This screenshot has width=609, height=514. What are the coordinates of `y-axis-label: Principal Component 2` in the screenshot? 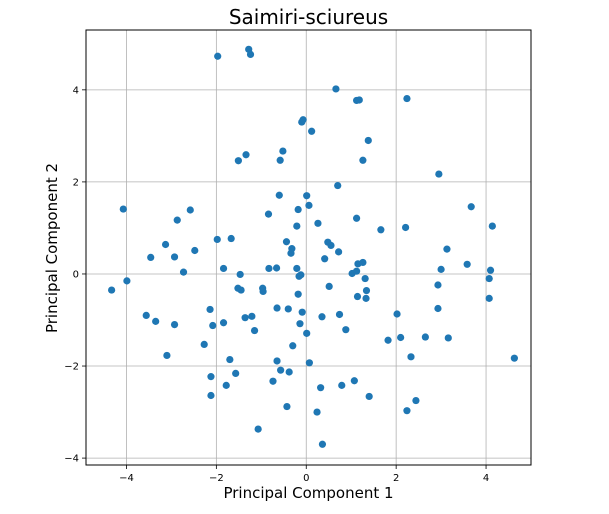 It's located at (52, 248).